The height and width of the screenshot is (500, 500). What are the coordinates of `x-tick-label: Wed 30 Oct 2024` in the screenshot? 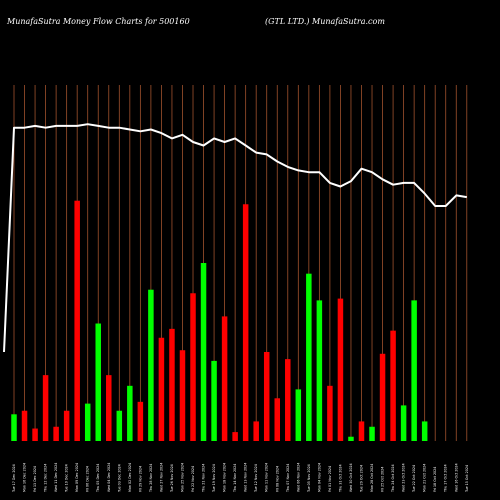 It's located at (351, 477).